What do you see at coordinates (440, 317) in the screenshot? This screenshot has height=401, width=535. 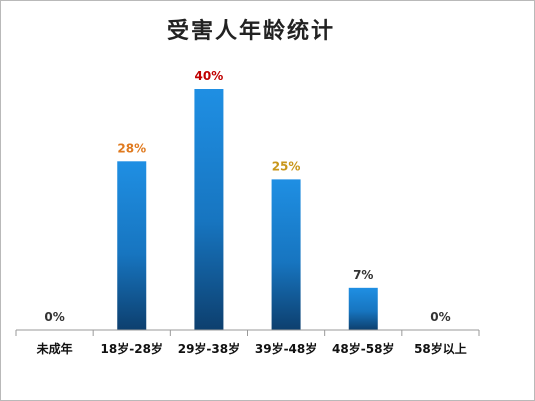 I see `data-label-5: 0%` at bounding box center [440, 317].